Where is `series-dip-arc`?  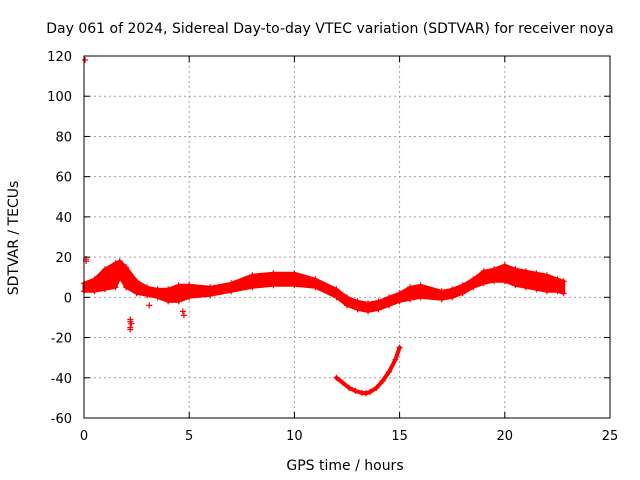
series-dip-arc is located at coordinates (368, 370).